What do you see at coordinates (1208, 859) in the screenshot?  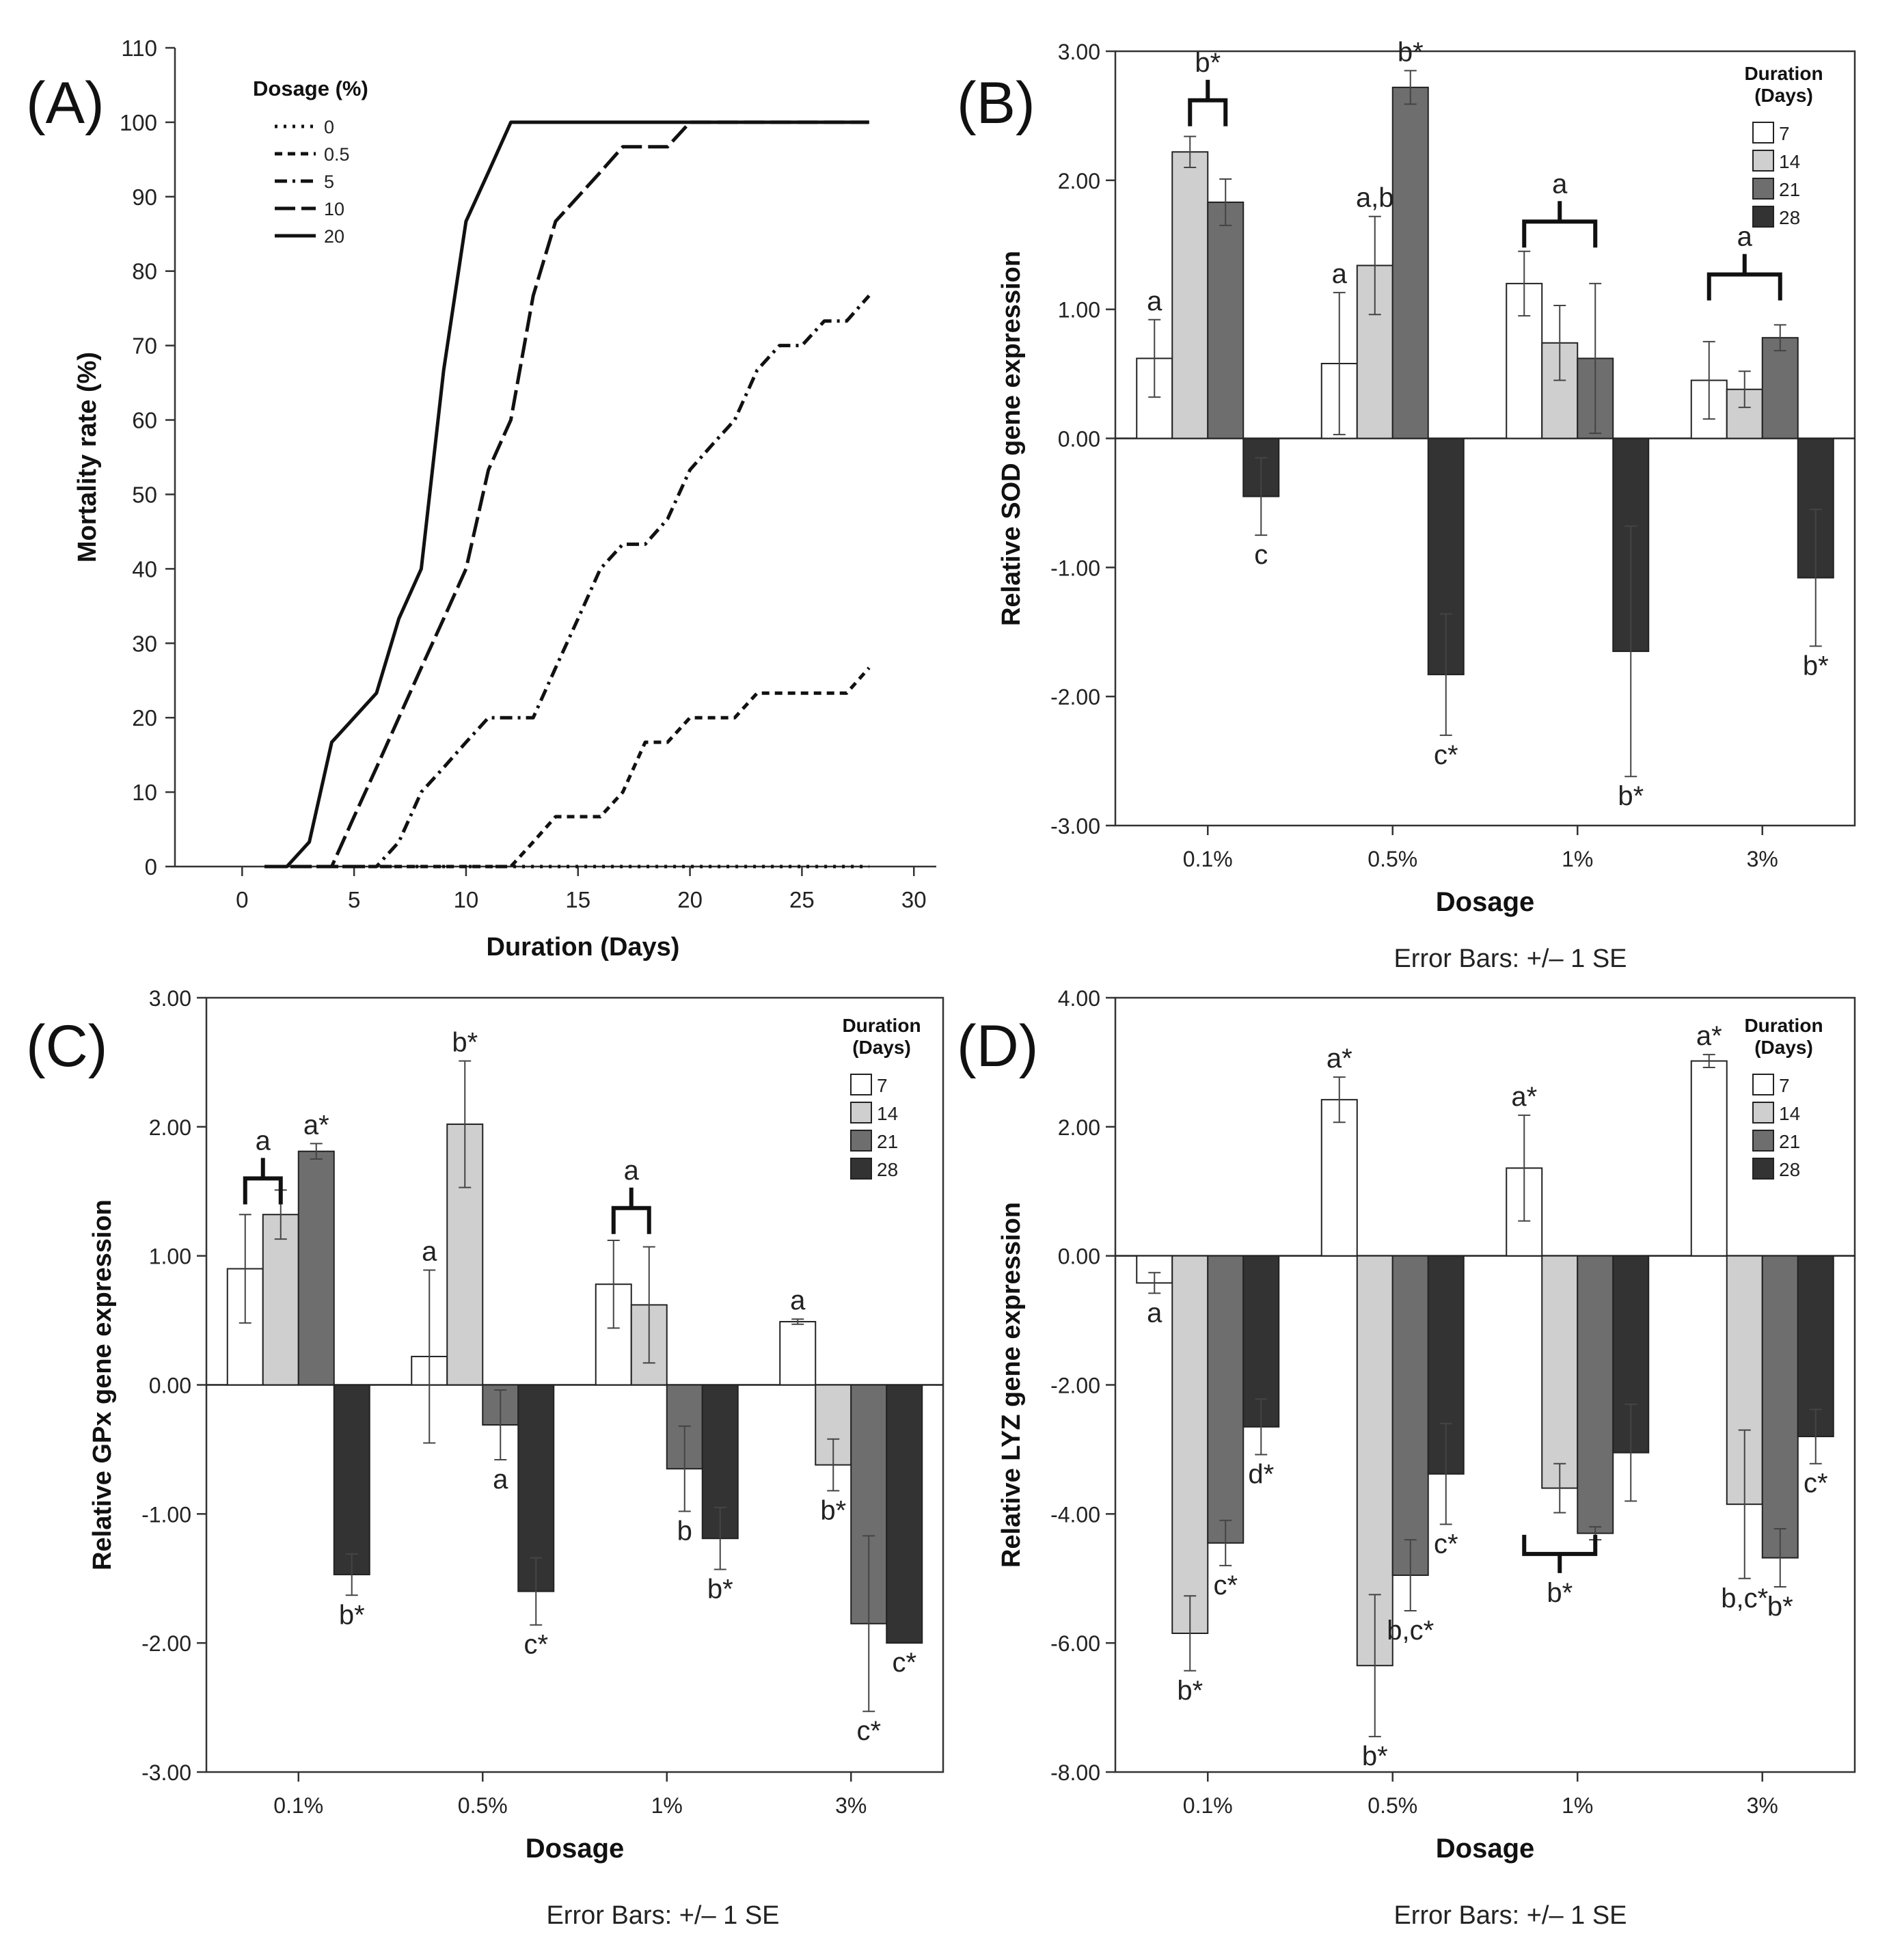 I see `panel-b-x-tick-label: 0.1%` at bounding box center [1208, 859].